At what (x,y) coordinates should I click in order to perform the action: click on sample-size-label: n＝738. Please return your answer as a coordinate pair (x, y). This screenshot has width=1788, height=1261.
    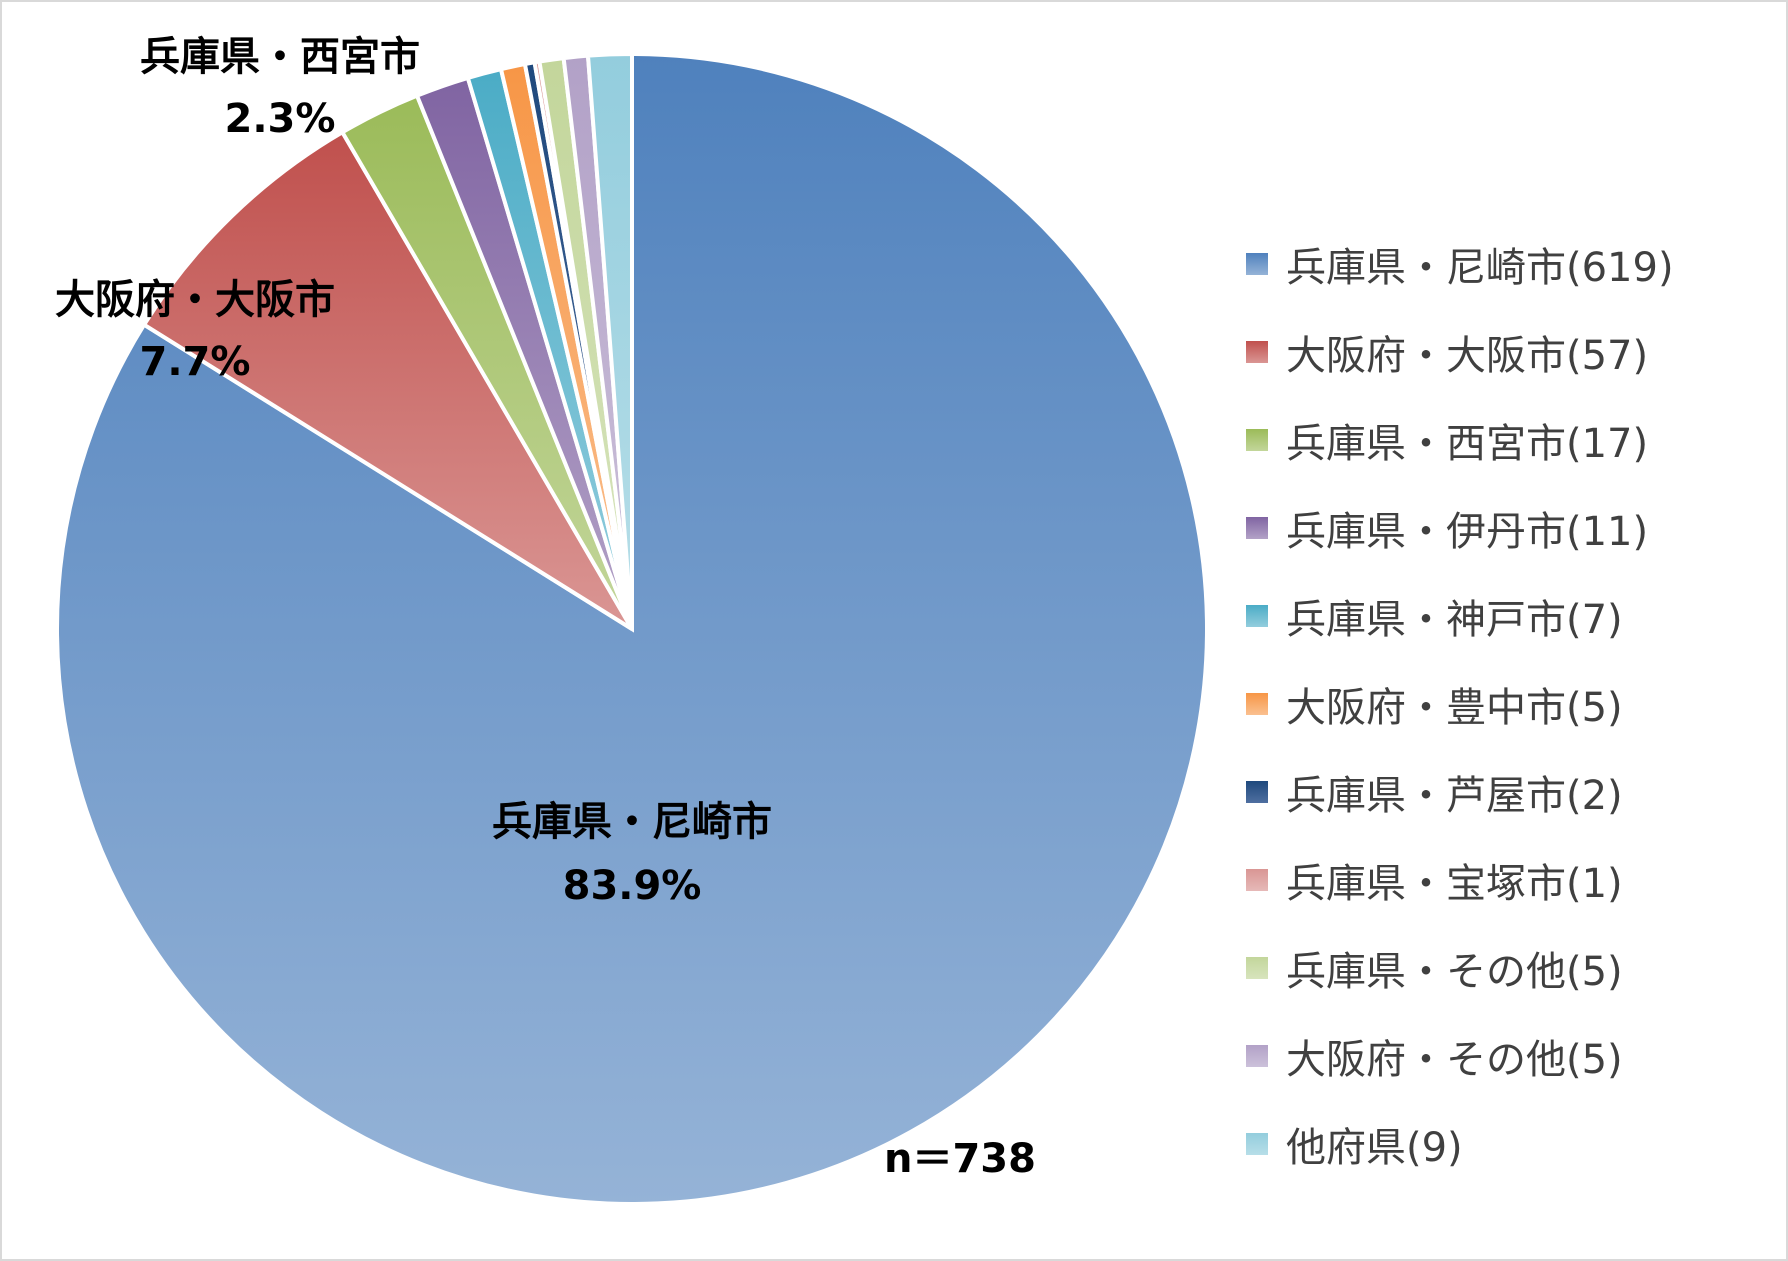
    Looking at the image, I should click on (960, 1159).